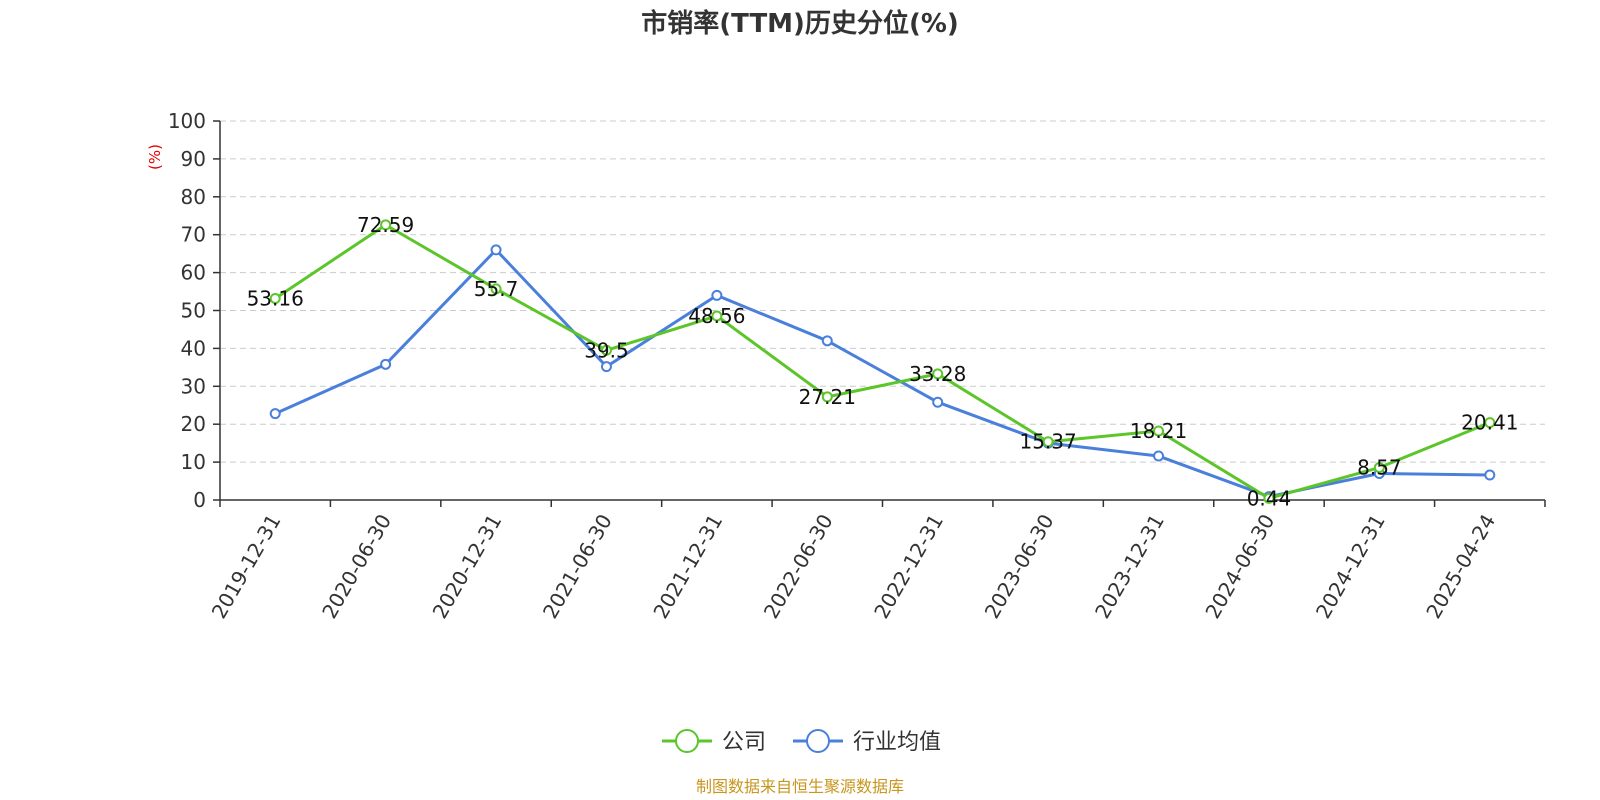 Image resolution: width=1600 pixels, height=800 pixels. Describe the element at coordinates (193, 159) in the screenshot. I see `y-tick-label: 90` at that location.